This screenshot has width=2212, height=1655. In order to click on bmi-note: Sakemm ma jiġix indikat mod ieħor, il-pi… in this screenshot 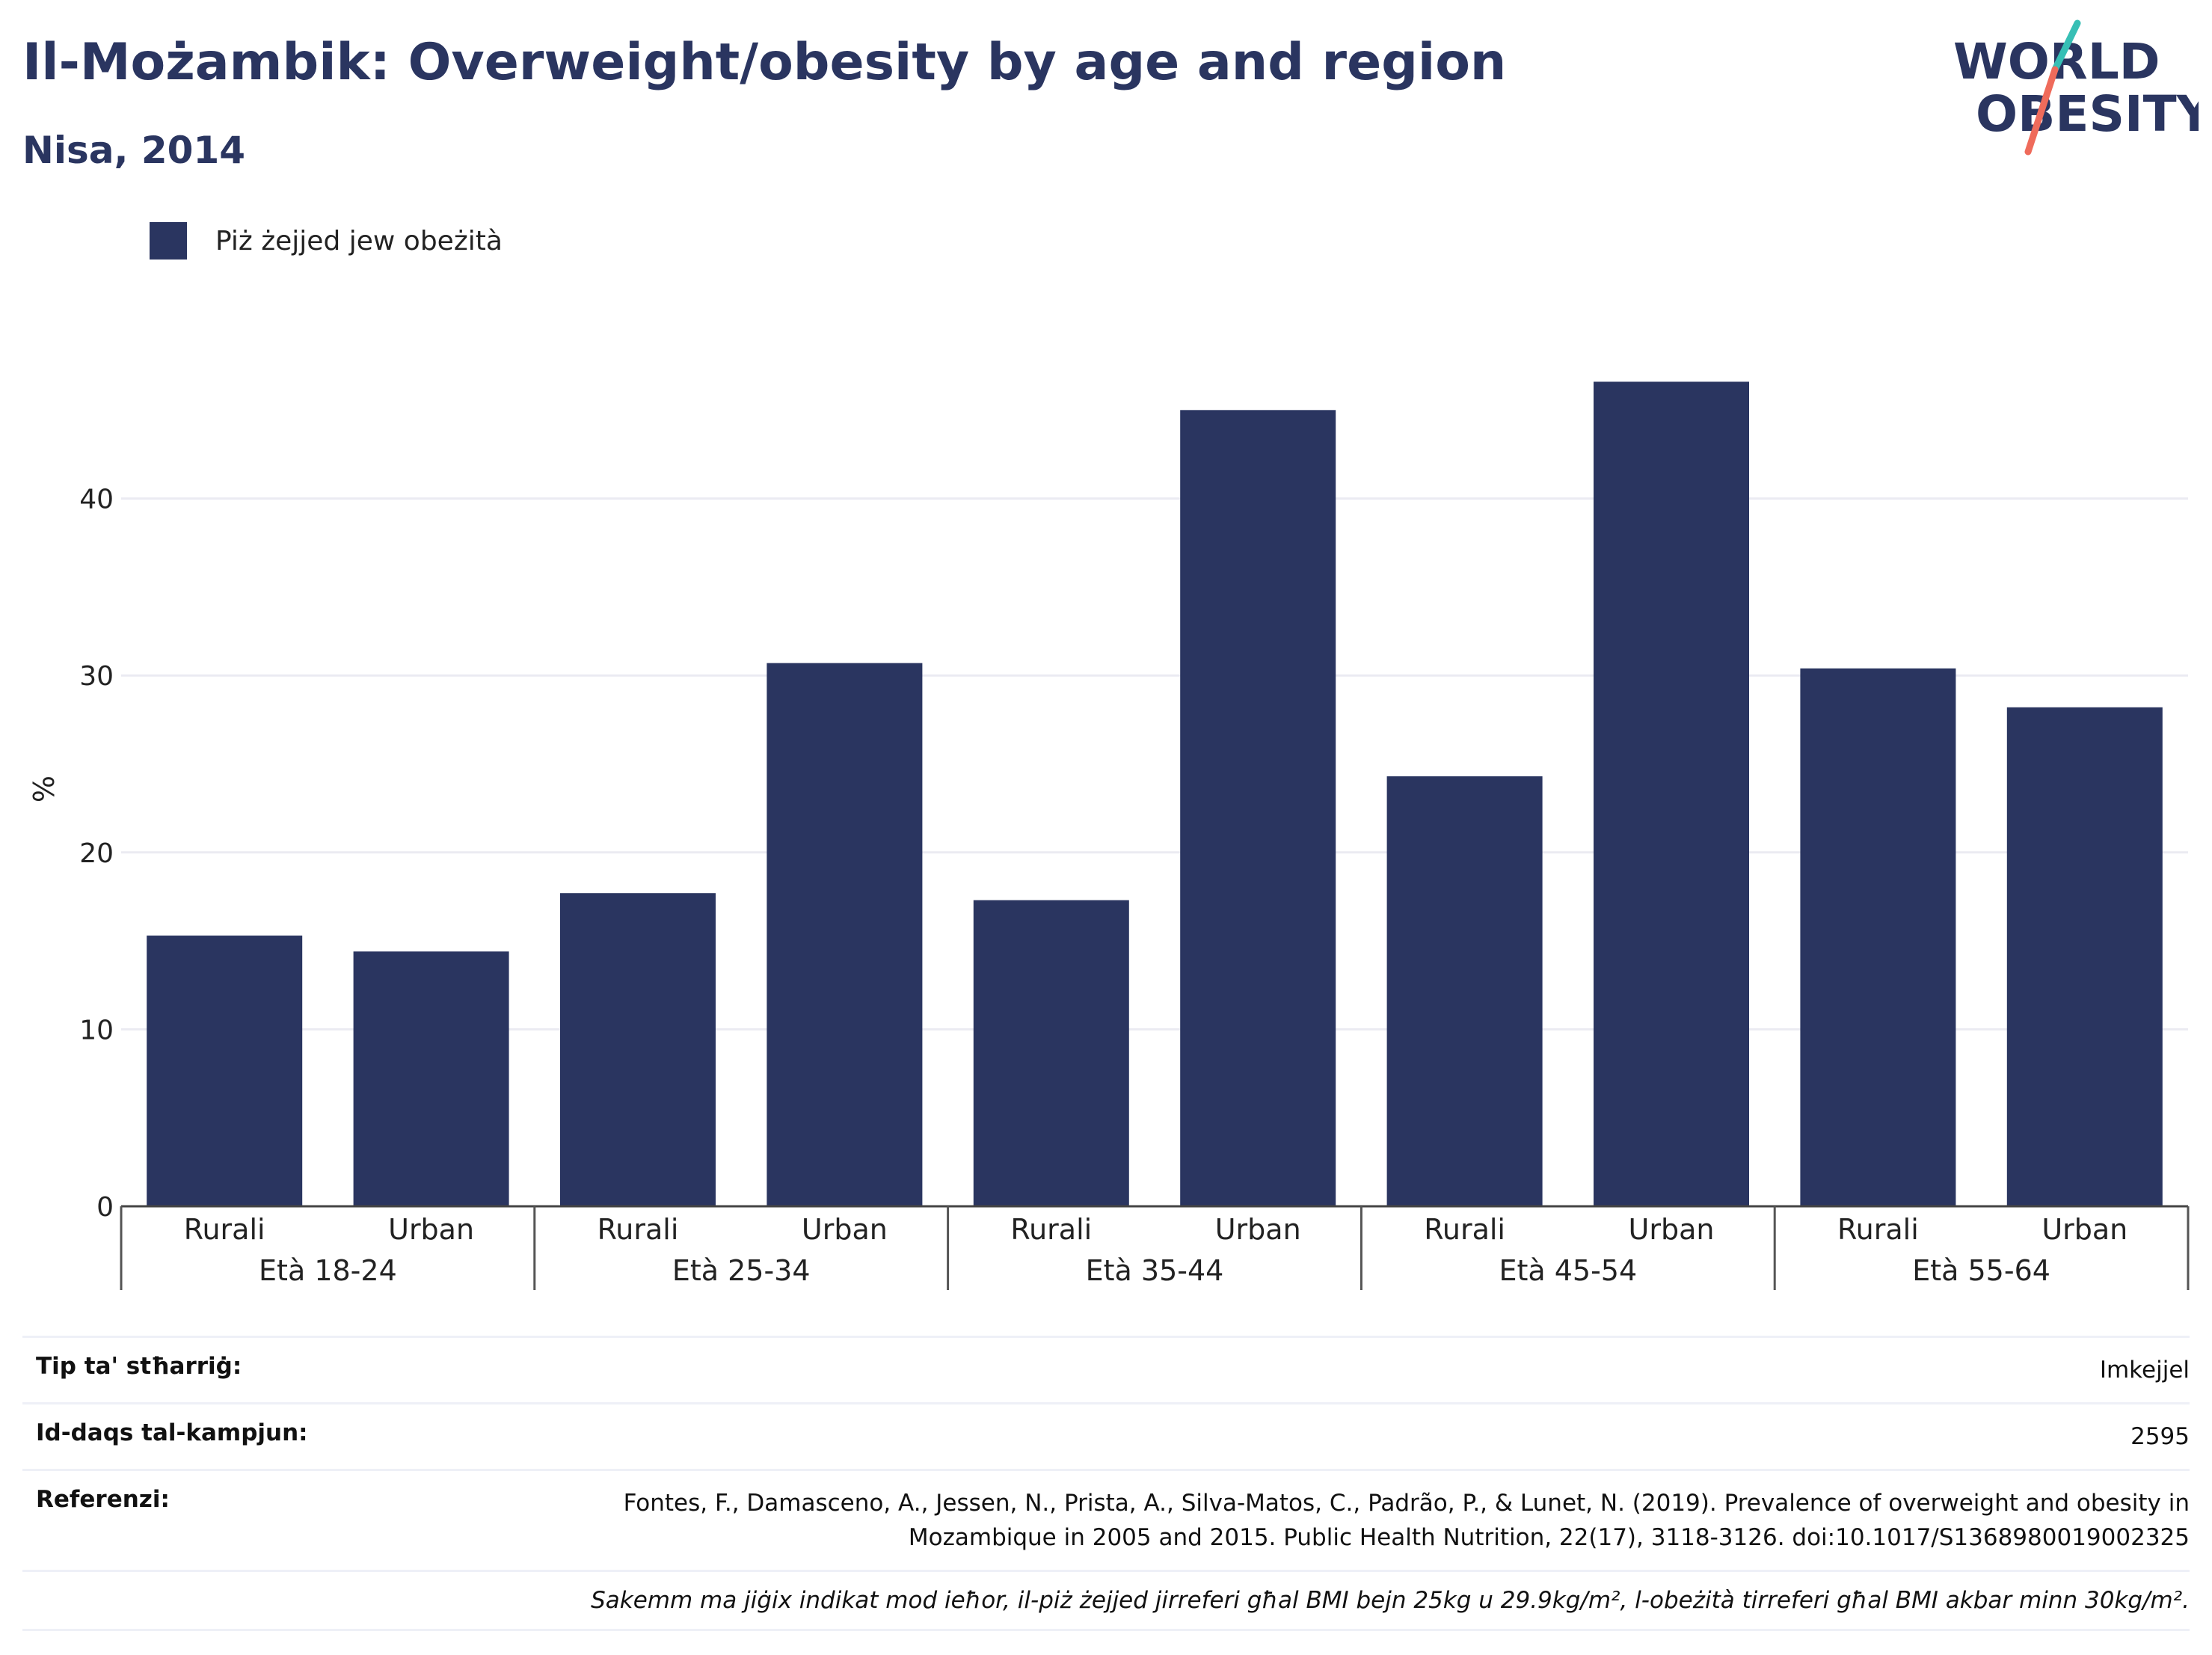, I will do `click(1106, 1600)`.